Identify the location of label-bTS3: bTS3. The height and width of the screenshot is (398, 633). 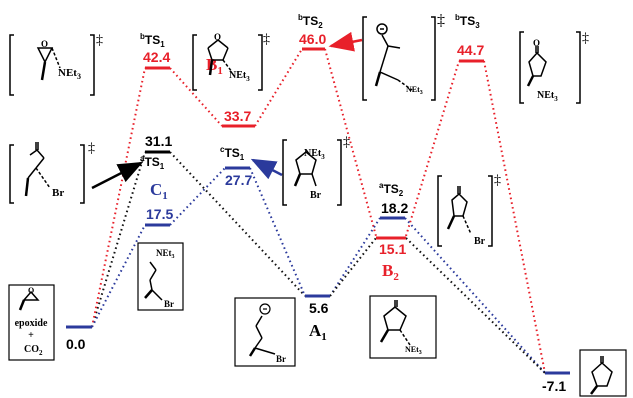
(467, 21).